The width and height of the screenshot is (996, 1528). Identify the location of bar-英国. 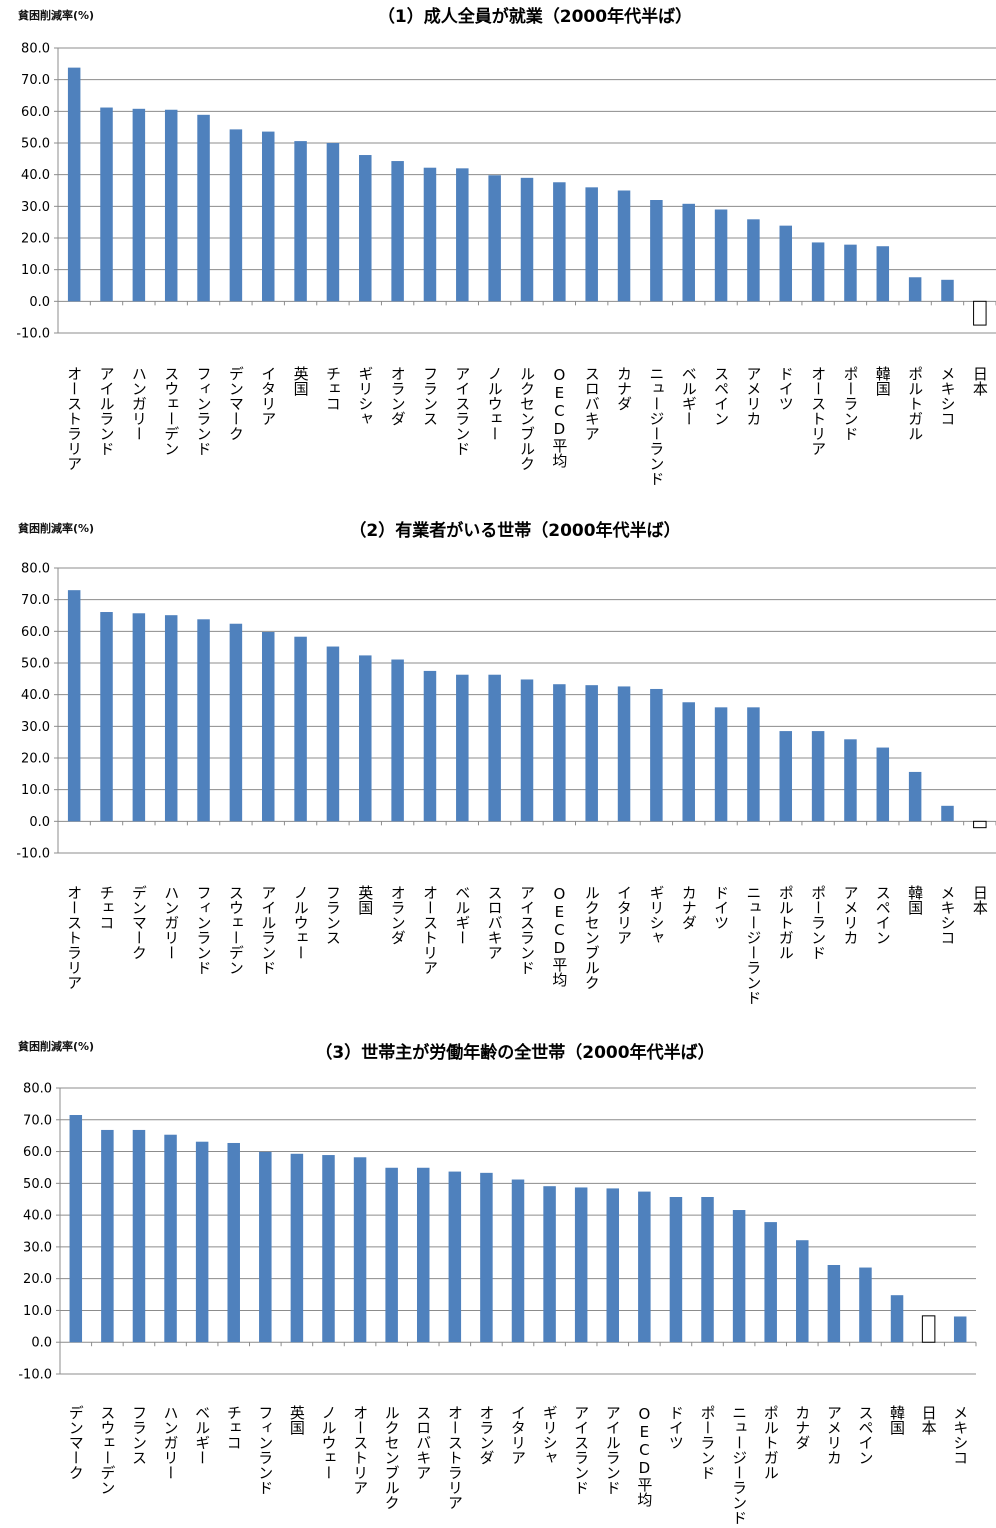
(365, 738).